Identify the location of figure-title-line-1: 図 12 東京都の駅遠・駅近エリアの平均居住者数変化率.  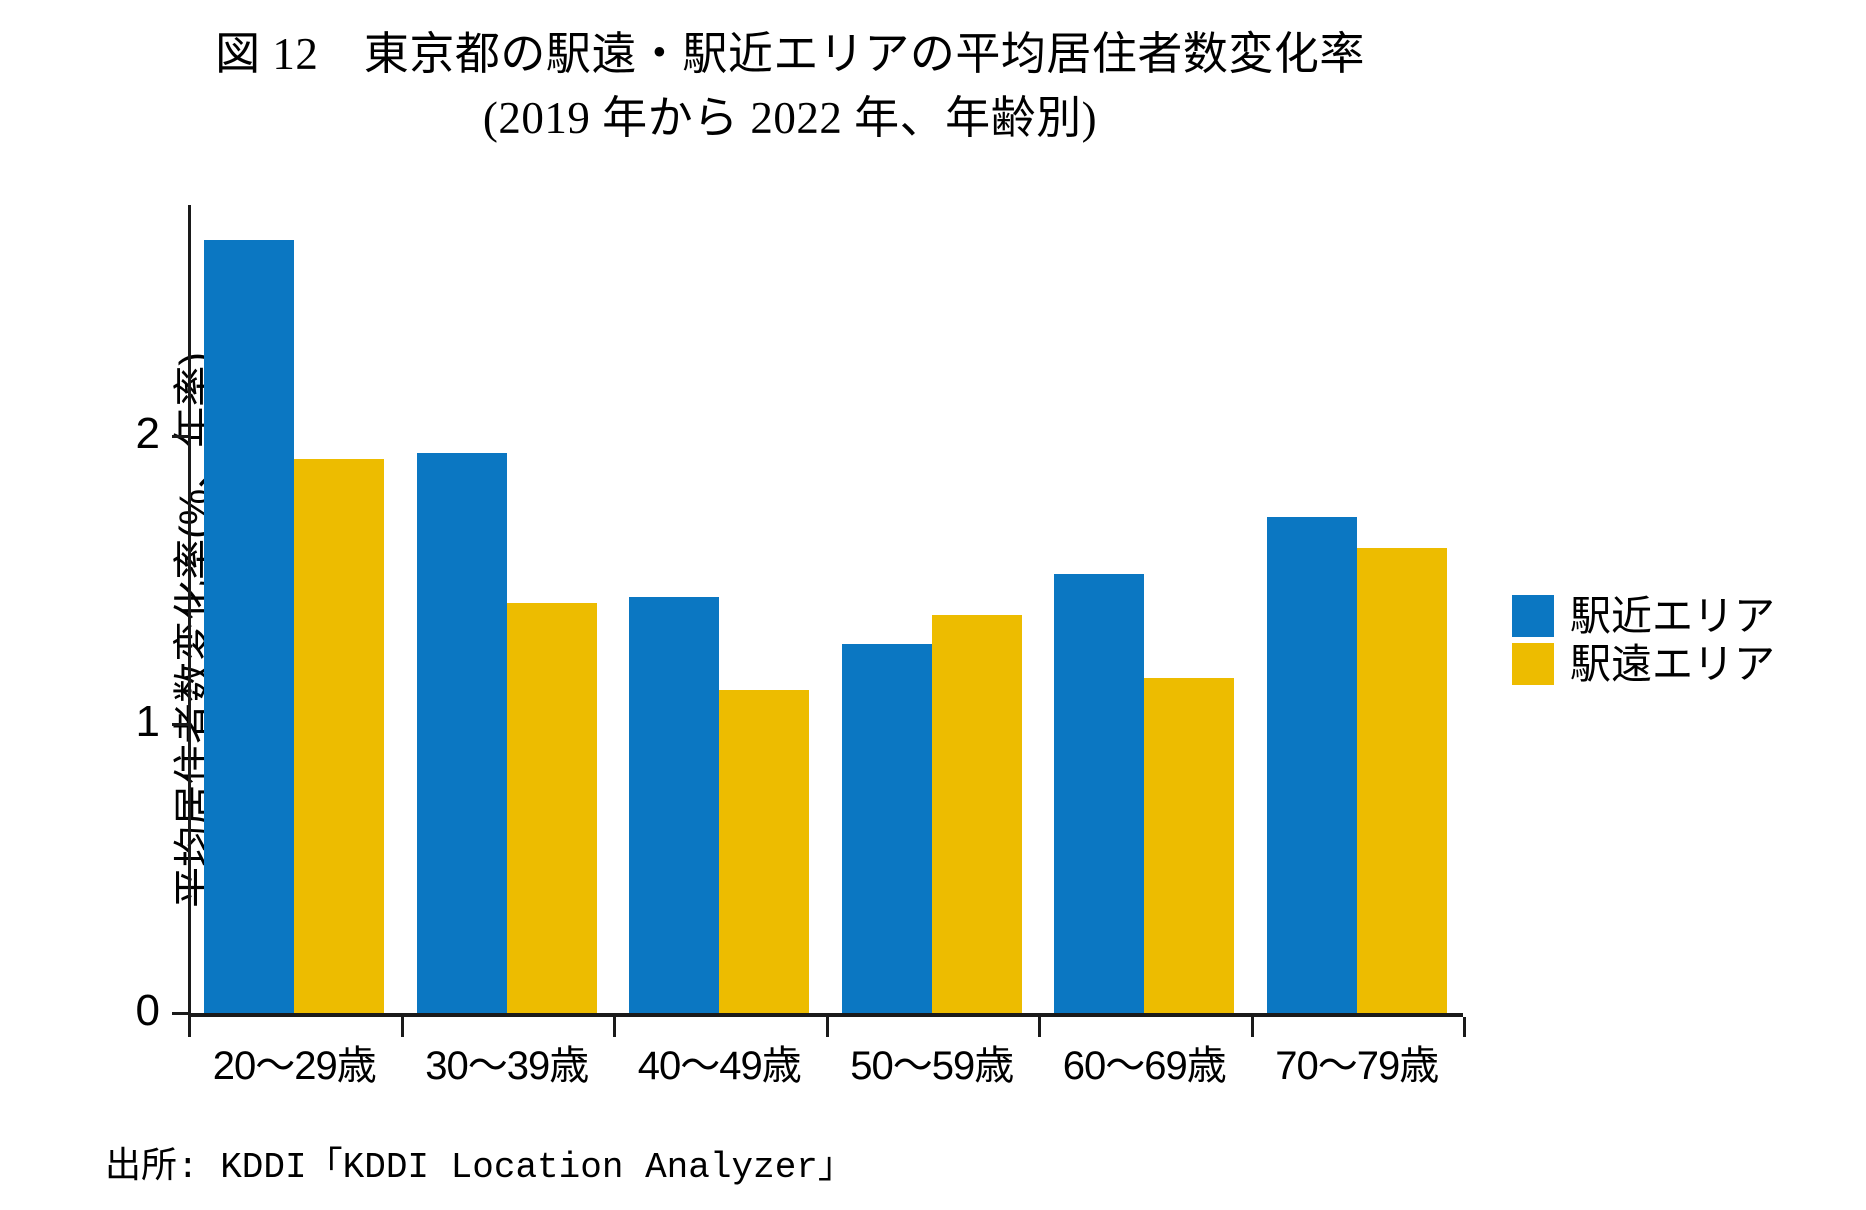
(790, 54).